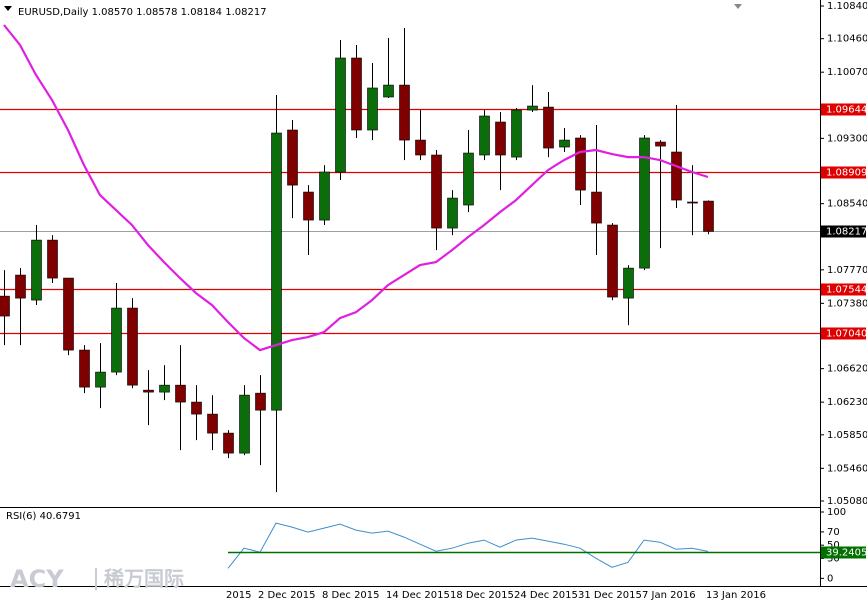 The width and height of the screenshot is (867, 602). I want to click on y-tick-label: 1.07380, so click(847, 303).